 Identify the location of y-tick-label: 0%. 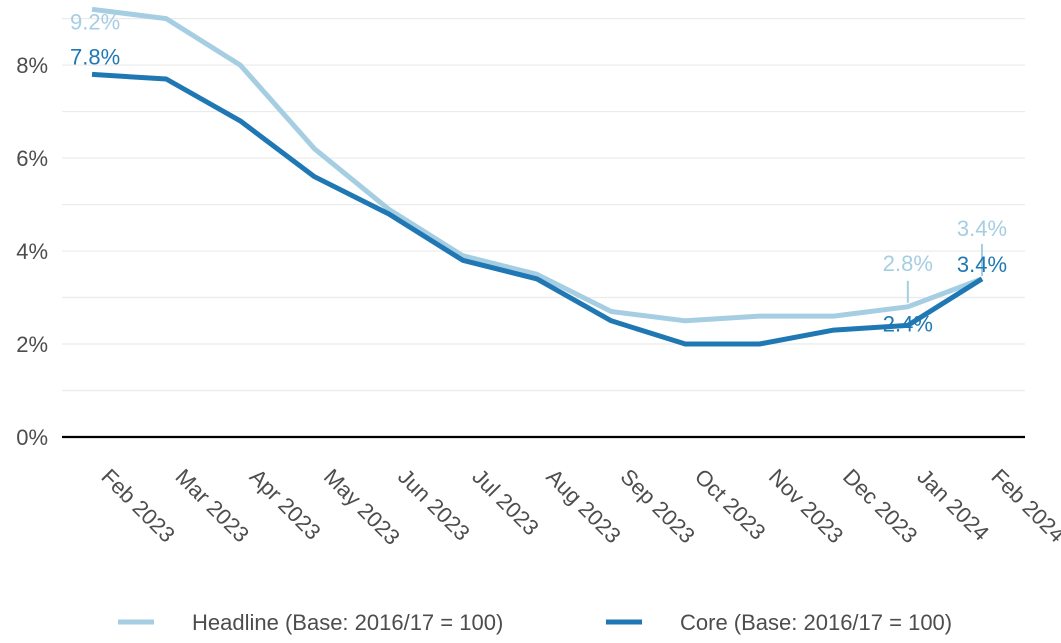
(32, 437).